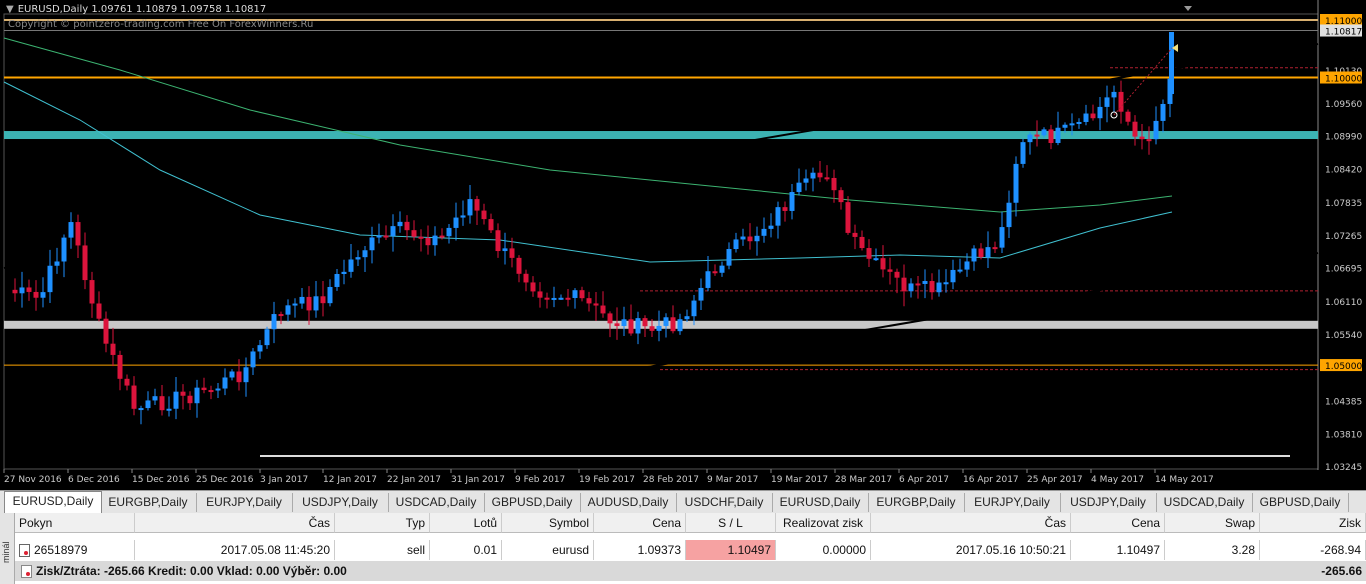 Image resolution: width=1366 pixels, height=584 pixels. Describe the element at coordinates (1143, 81) in the screenshot. I see `trade-connector-line` at that location.